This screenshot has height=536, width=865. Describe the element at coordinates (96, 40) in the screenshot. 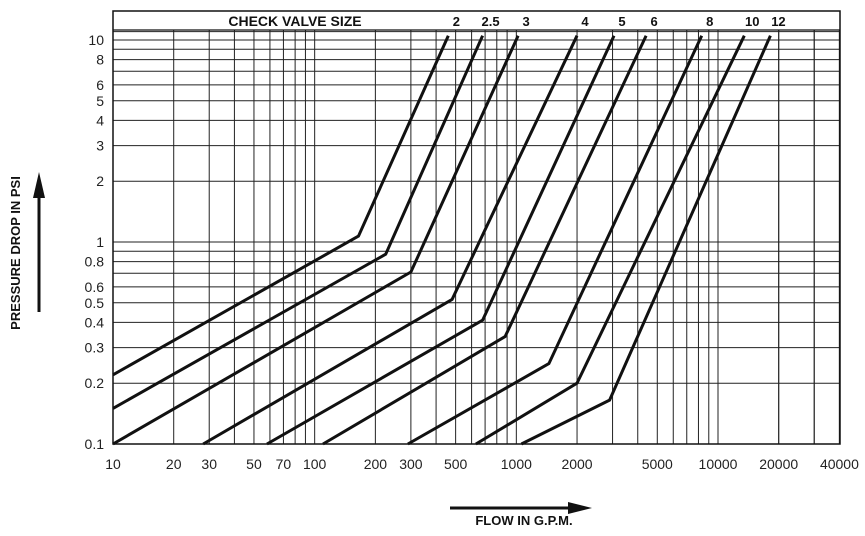

I see `y-tick-label: 10` at that location.